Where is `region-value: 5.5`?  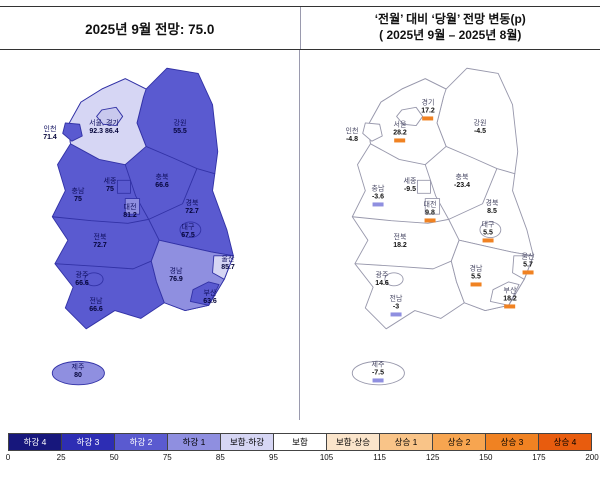
region-value: 5.5 is located at coordinates (476, 278).